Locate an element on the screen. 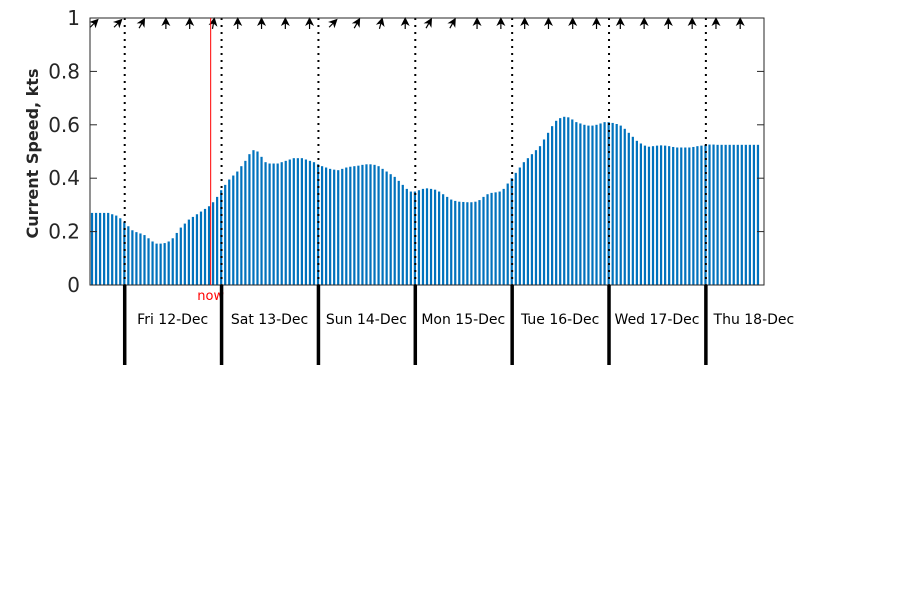 The image size is (900, 600). y-tick-label: 0.8 is located at coordinates (64, 71).